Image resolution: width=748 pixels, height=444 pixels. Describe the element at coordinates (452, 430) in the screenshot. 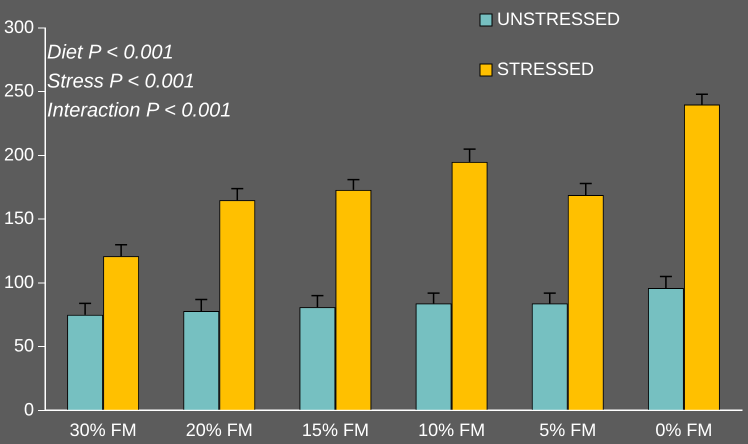

I see `x-tick-label: 10% FM` at that location.